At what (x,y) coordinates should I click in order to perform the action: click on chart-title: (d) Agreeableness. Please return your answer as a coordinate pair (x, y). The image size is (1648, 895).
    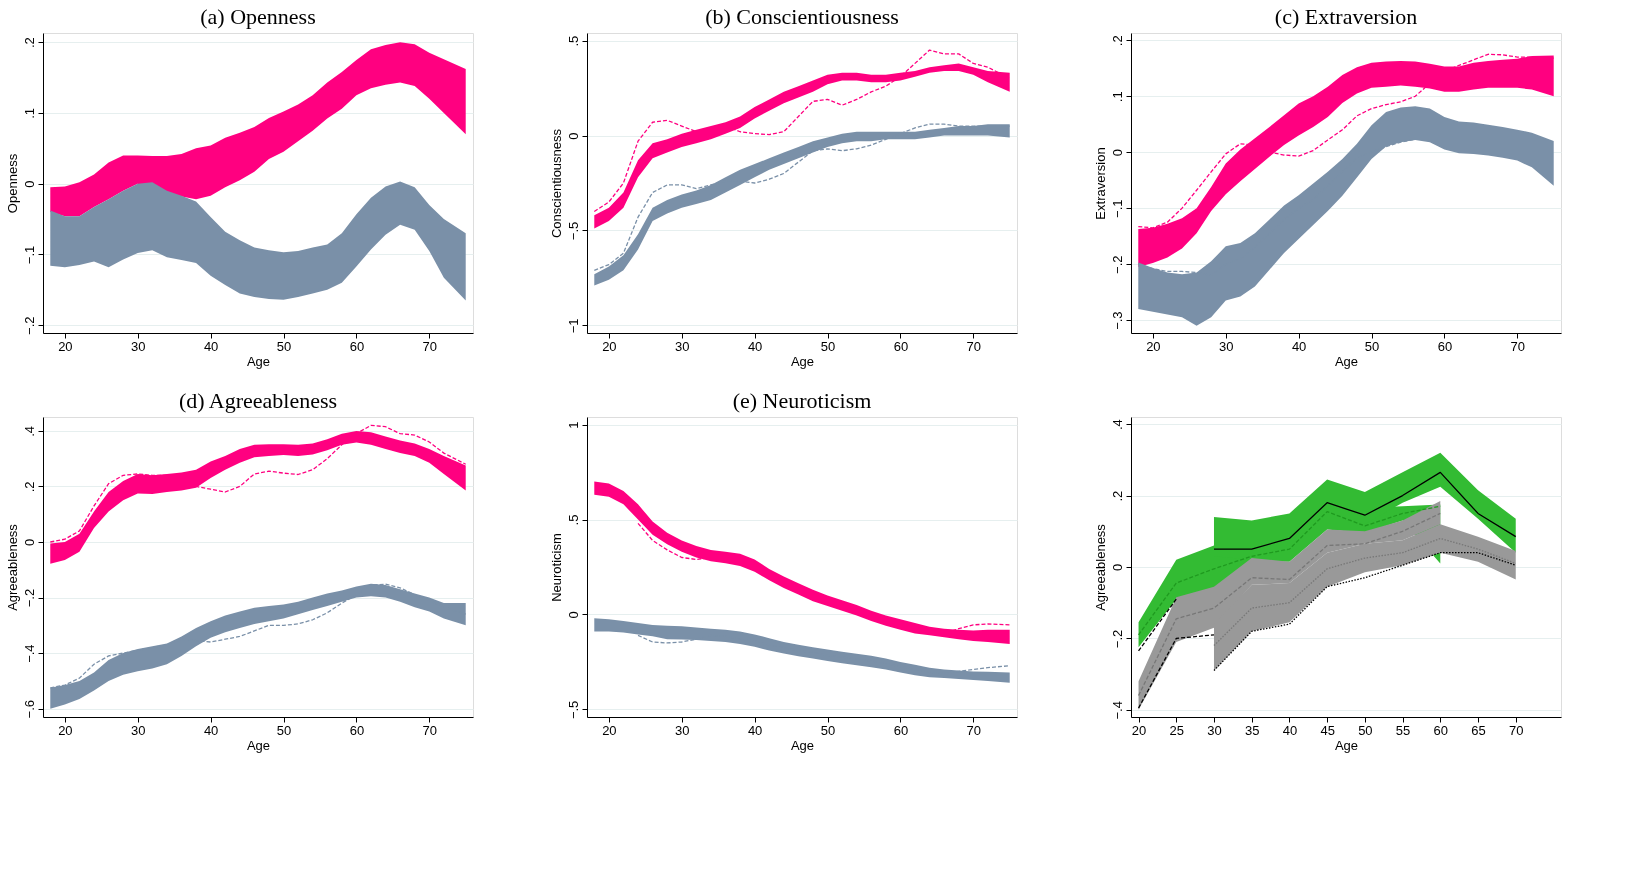
    Looking at the image, I should click on (258, 400).